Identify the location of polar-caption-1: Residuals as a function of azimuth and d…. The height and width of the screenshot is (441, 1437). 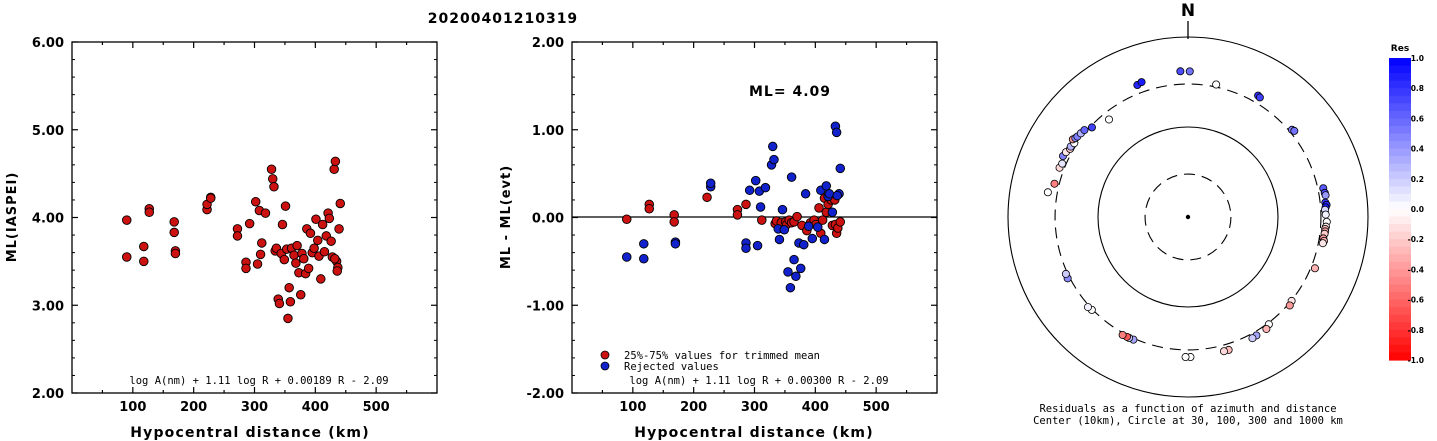
(1187, 409).